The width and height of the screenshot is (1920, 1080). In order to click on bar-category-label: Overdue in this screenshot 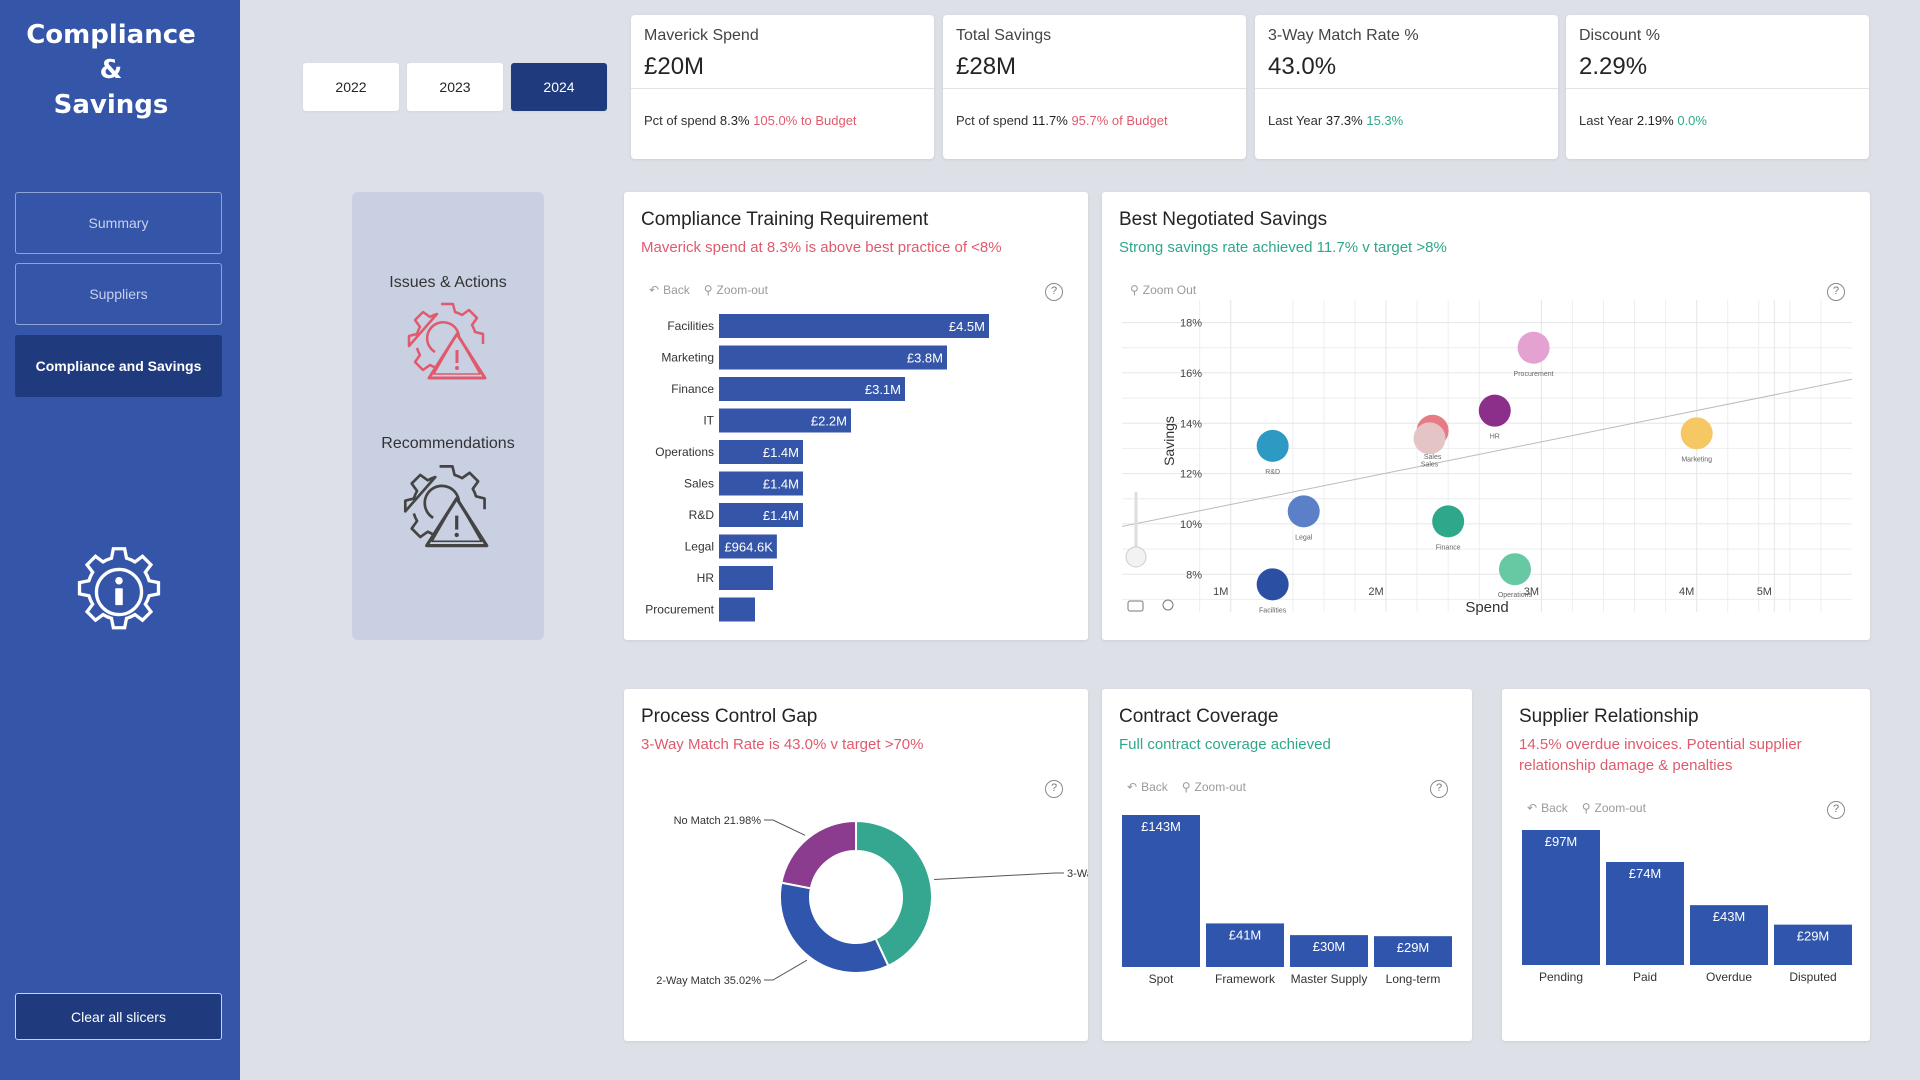, I will do `click(1729, 977)`.